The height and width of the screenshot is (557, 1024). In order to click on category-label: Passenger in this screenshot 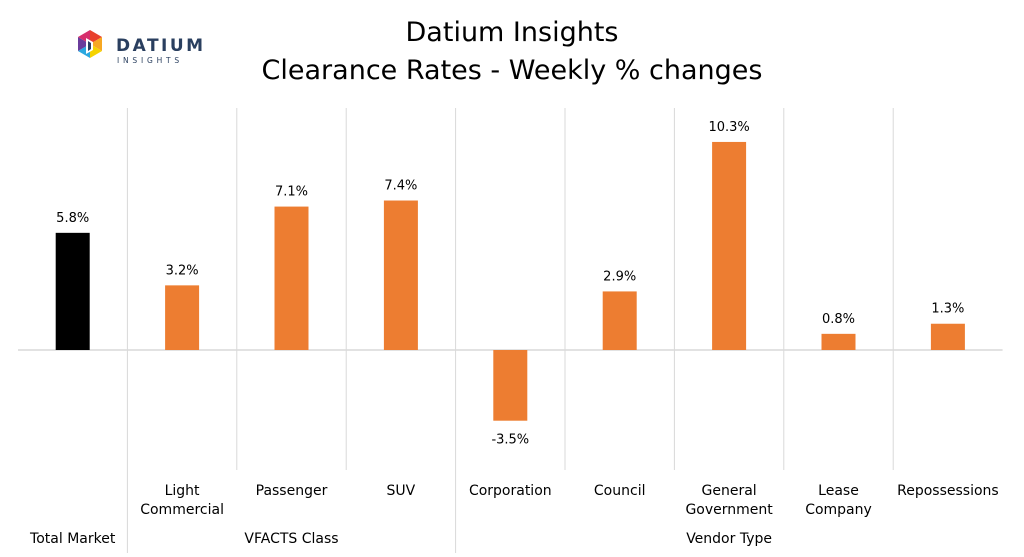, I will do `click(292, 491)`.